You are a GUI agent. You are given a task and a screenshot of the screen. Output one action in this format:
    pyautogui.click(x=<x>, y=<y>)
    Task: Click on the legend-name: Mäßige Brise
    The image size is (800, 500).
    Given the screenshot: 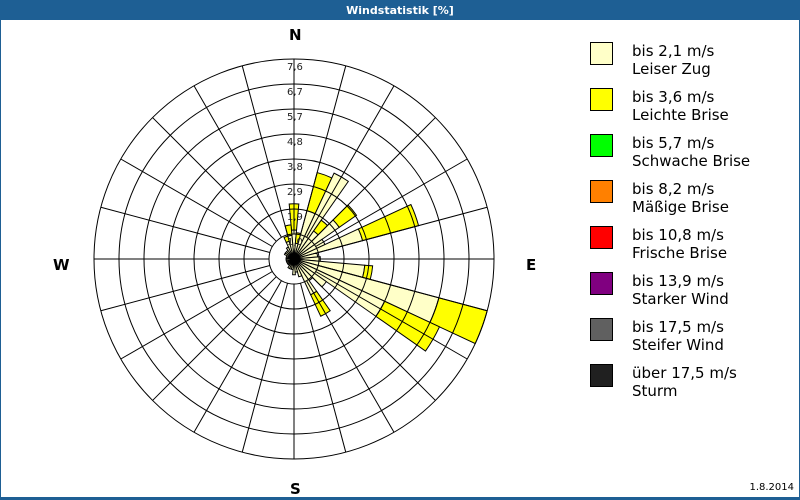 What is the action you would take?
    pyautogui.click(x=680, y=207)
    